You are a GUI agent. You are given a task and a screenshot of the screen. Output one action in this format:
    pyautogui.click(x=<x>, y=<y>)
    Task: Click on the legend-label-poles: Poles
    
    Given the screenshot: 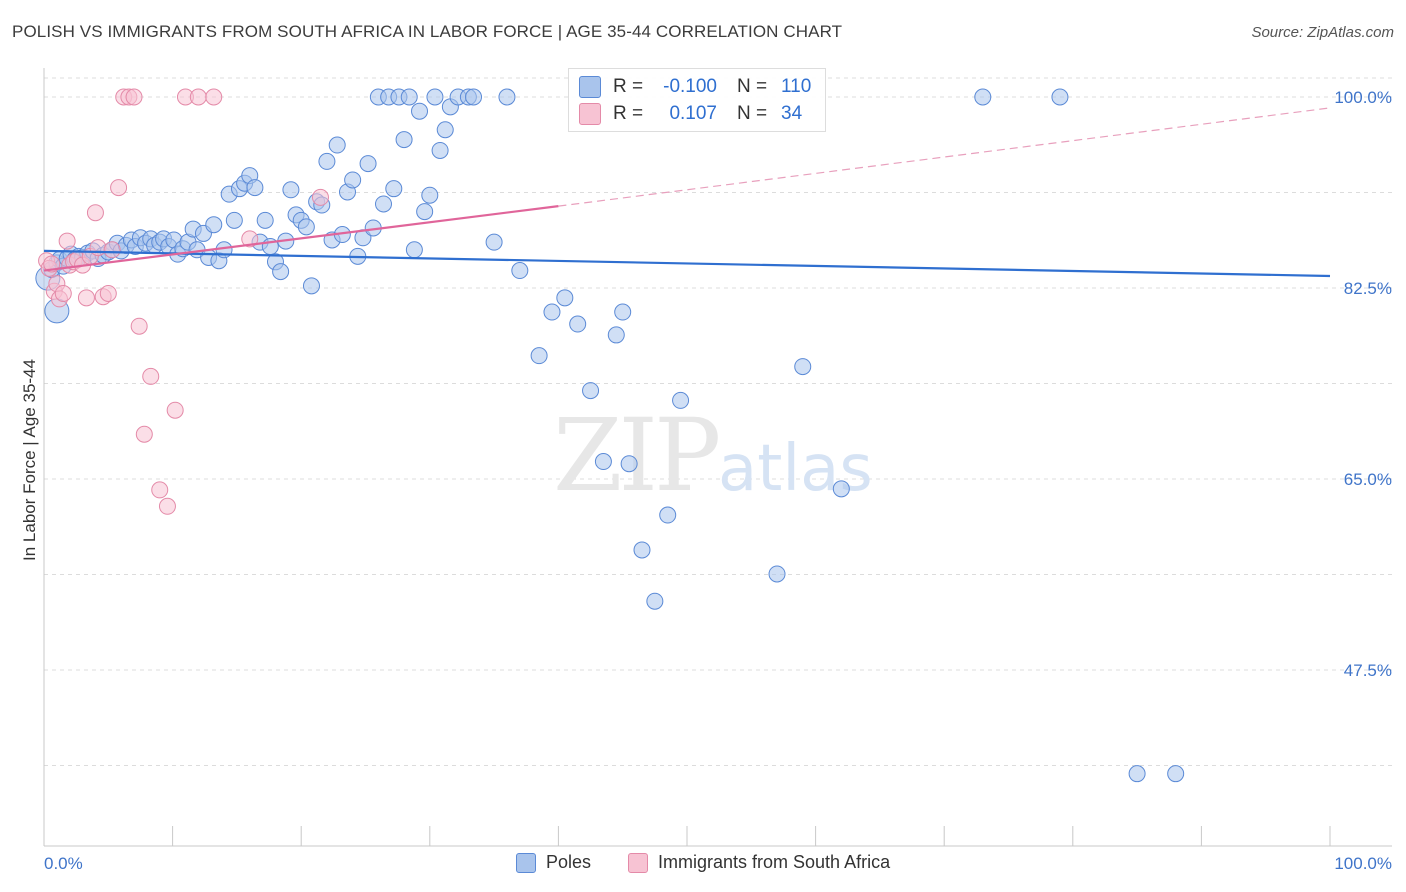 What is the action you would take?
    pyautogui.click(x=569, y=862)
    